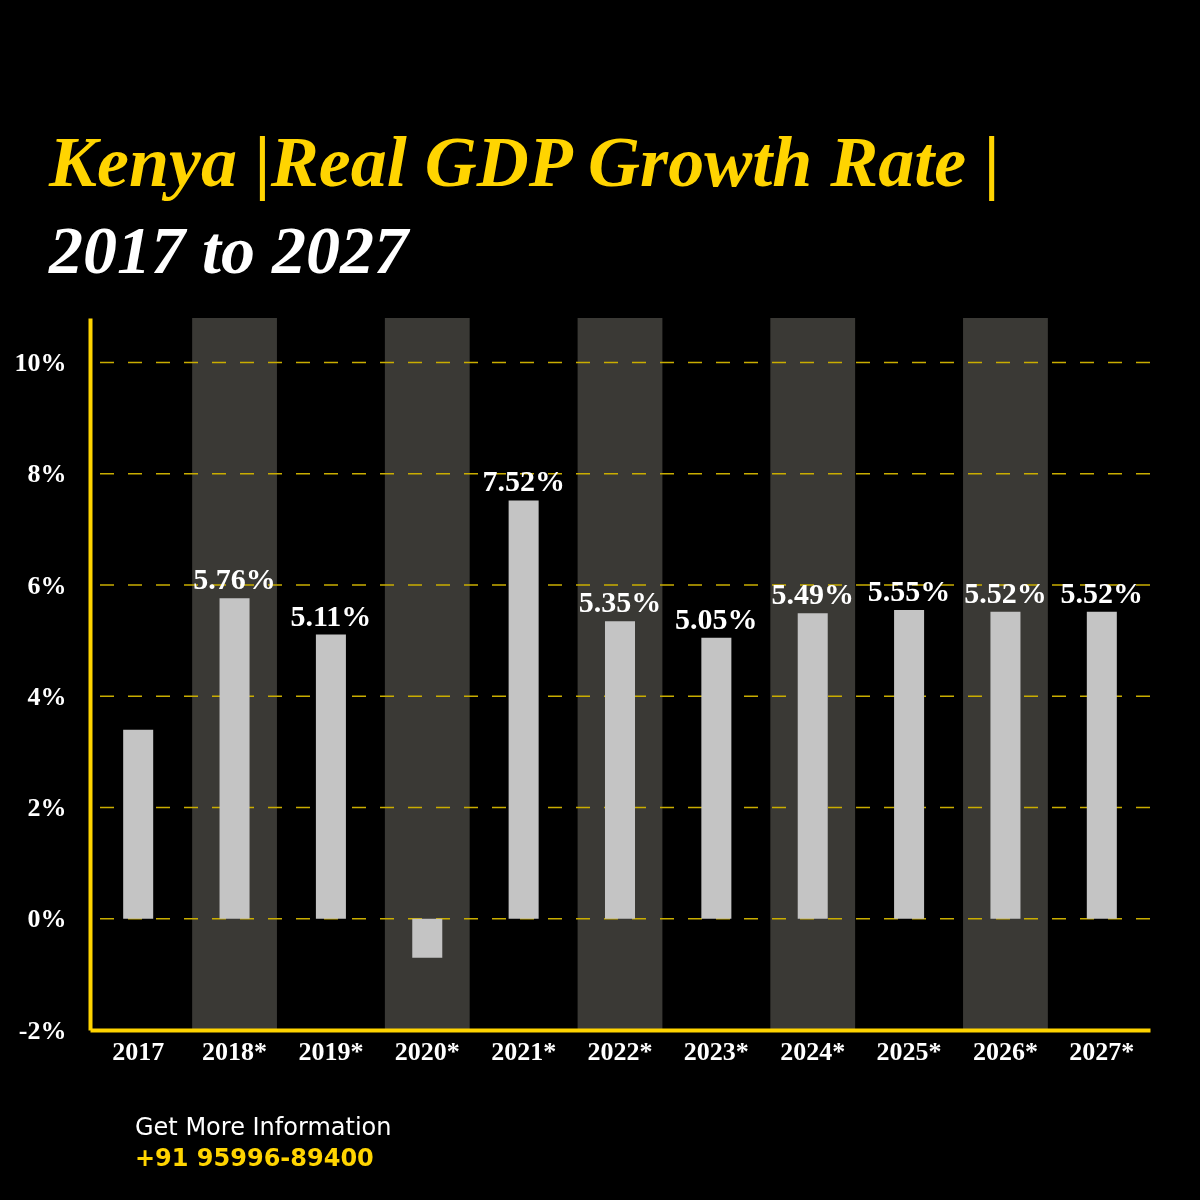 The image size is (1200, 1200). What do you see at coordinates (47, 585) in the screenshot?
I see `y-tick-label: 6%` at bounding box center [47, 585].